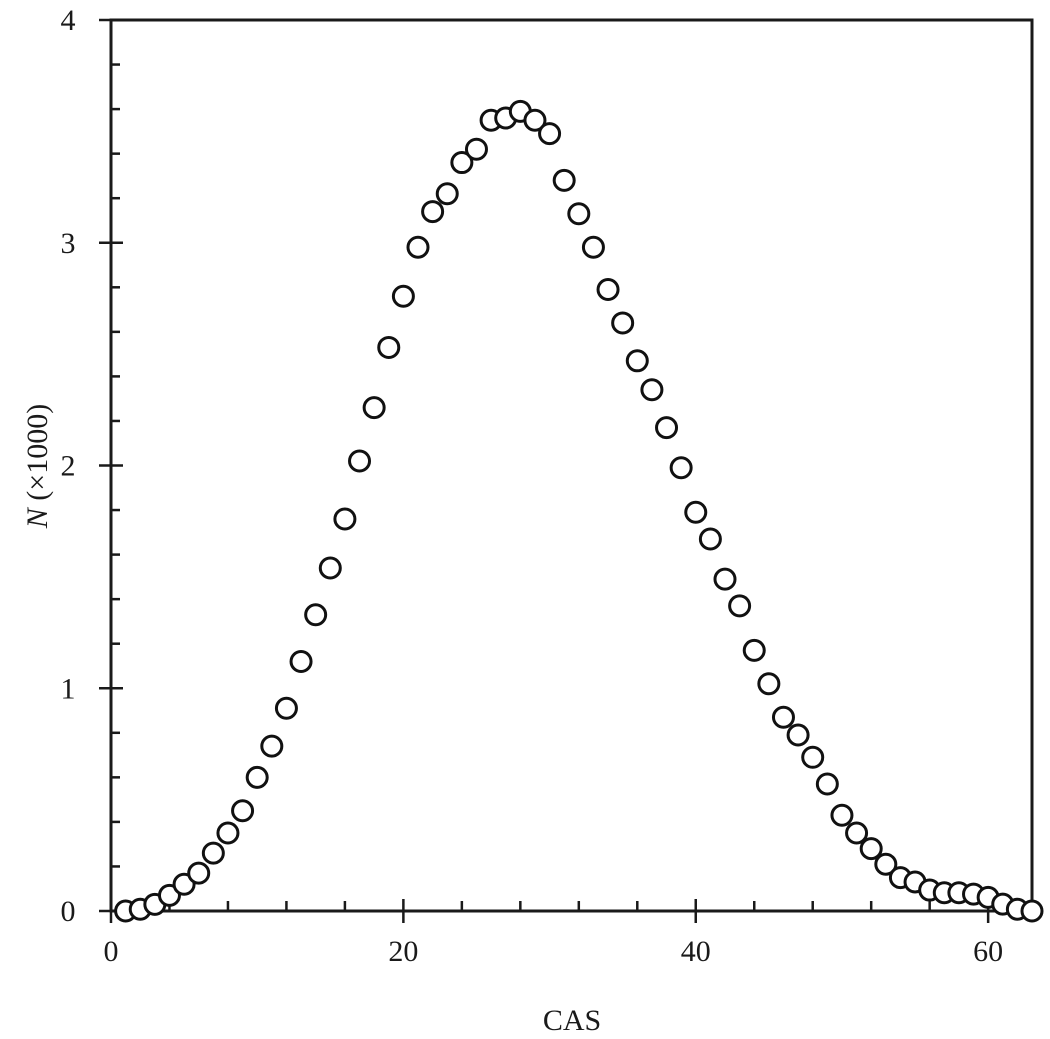 This screenshot has width=1050, height=1039. I want to click on y-axis-title-variable: N, so click(37, 517).